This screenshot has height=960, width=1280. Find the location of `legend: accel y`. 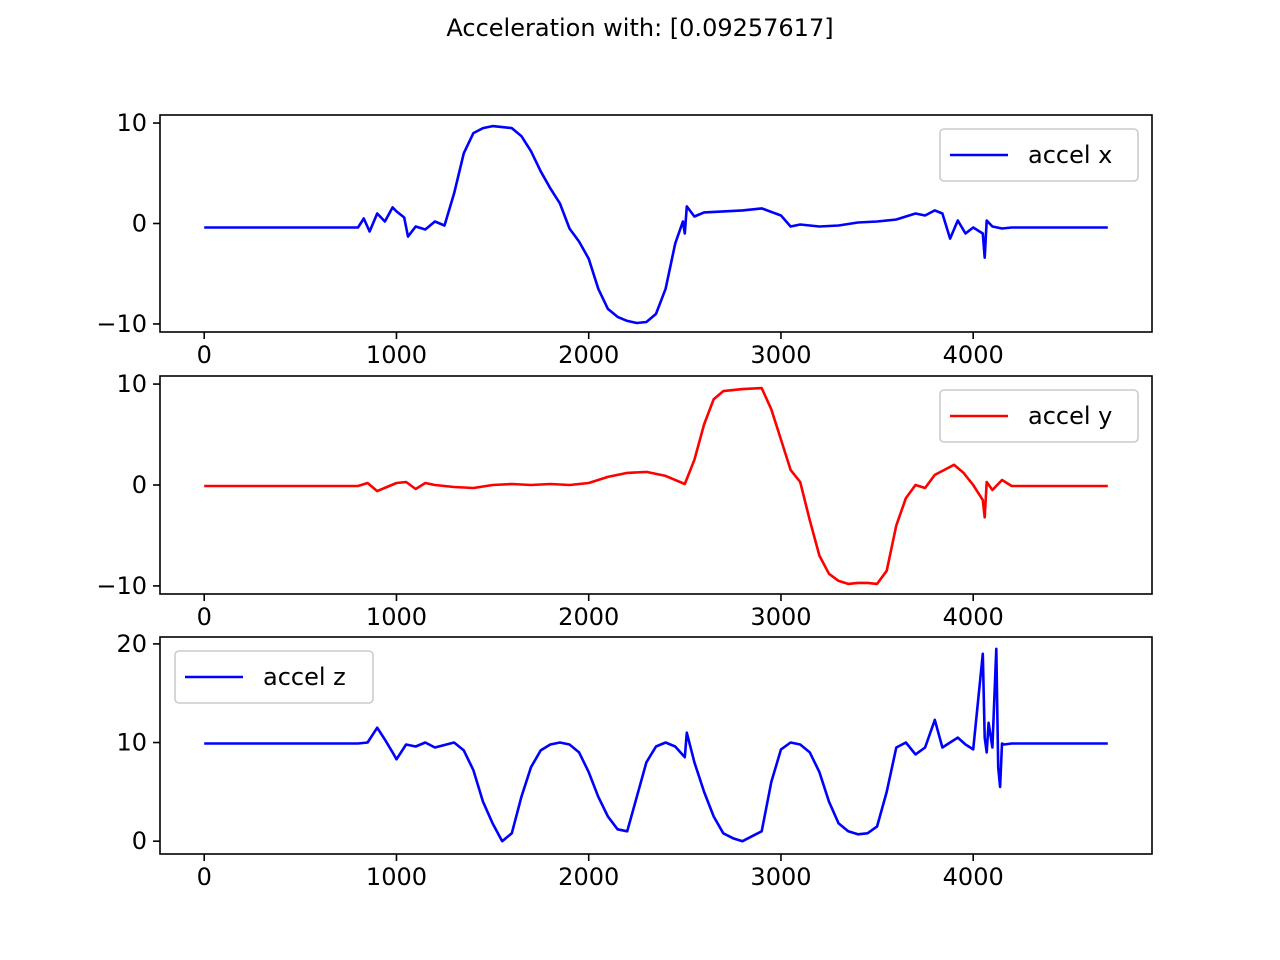

legend: accel y is located at coordinates (1039, 416).